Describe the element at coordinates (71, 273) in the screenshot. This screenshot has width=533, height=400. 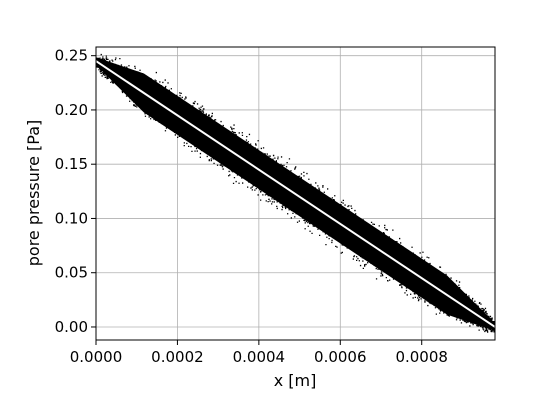
I see `y-tick-label: 0.05` at that location.